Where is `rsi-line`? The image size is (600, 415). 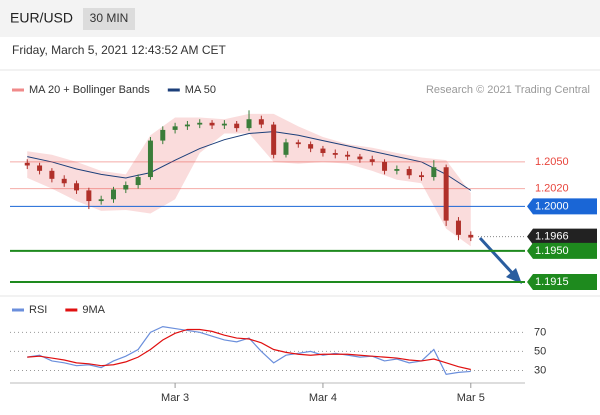 rsi-line is located at coordinates (249, 350).